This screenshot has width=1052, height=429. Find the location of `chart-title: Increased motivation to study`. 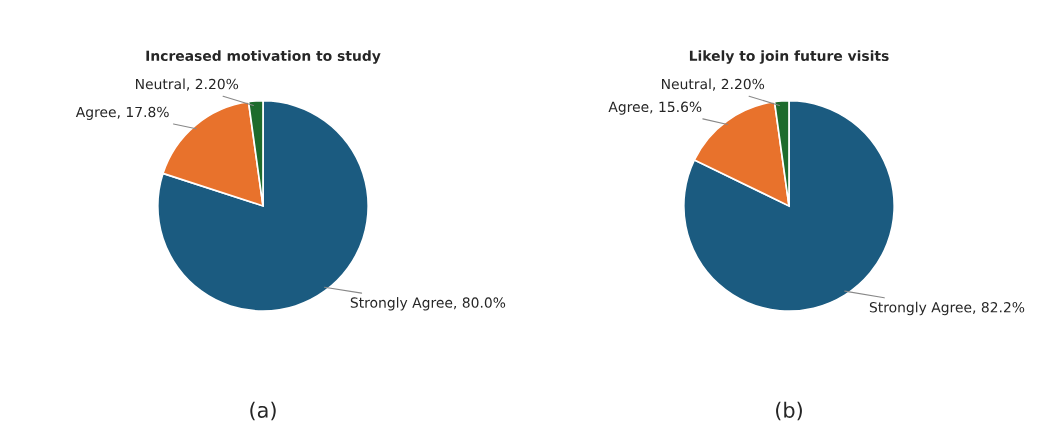

chart-title: Increased motivation to study is located at coordinates (263, 57).